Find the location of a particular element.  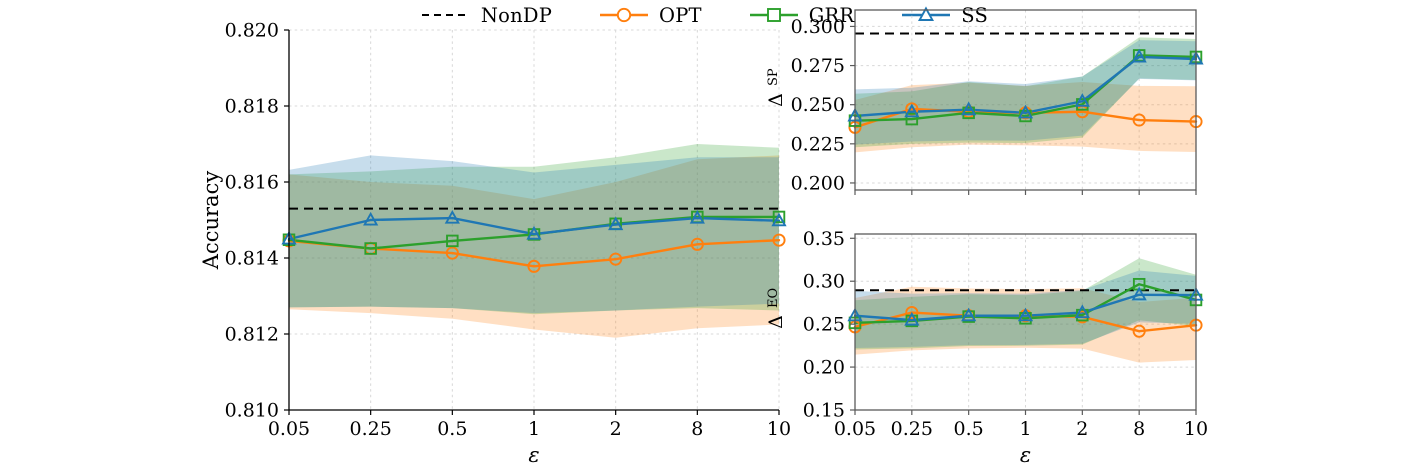

dashed-line-icon is located at coordinates (445, 15).